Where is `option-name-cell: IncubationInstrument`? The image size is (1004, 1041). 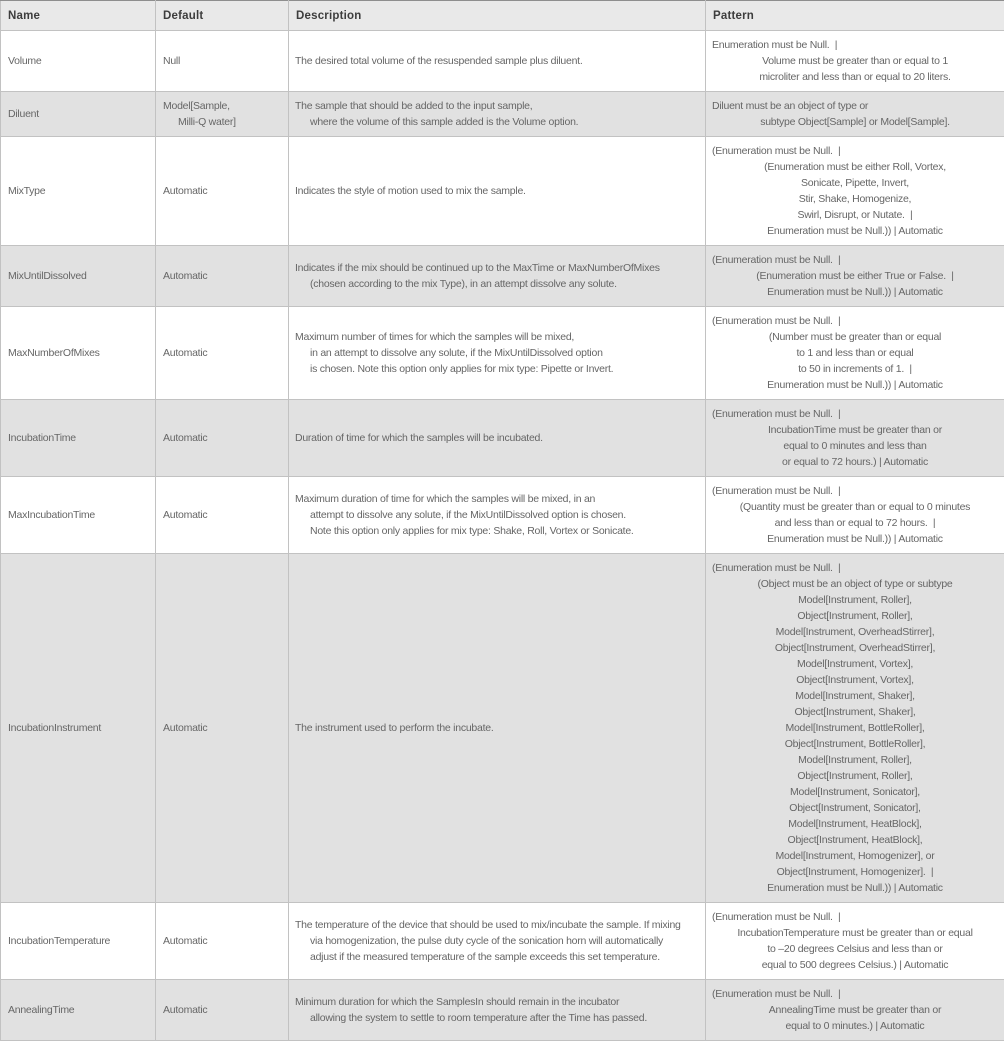
option-name-cell: IncubationInstrument is located at coordinates (78, 728).